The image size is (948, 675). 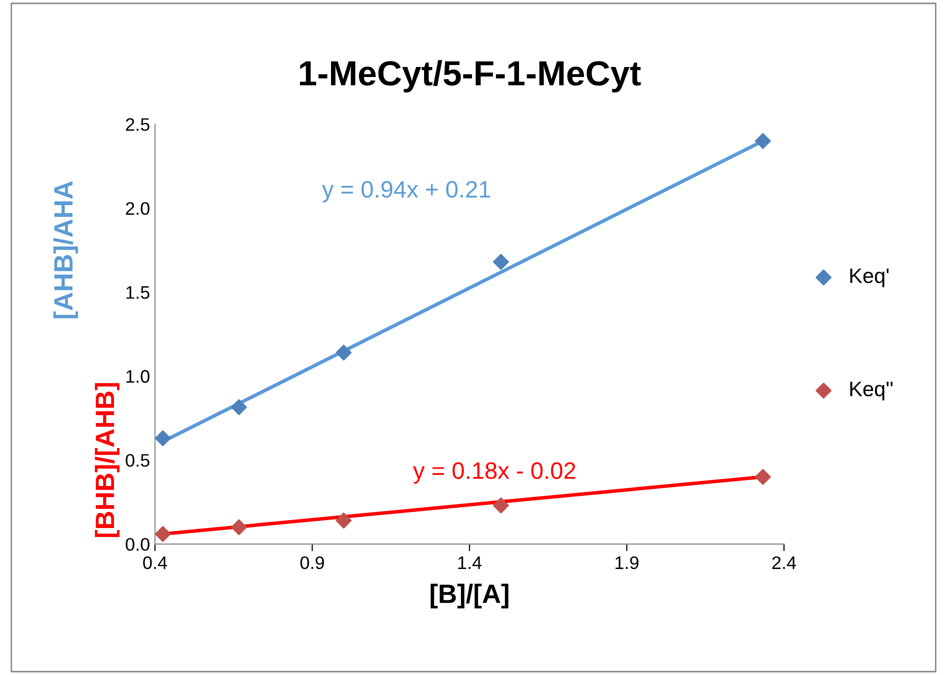 What do you see at coordinates (65, 249) in the screenshot?
I see `text: [AHB]/AHA` at bounding box center [65, 249].